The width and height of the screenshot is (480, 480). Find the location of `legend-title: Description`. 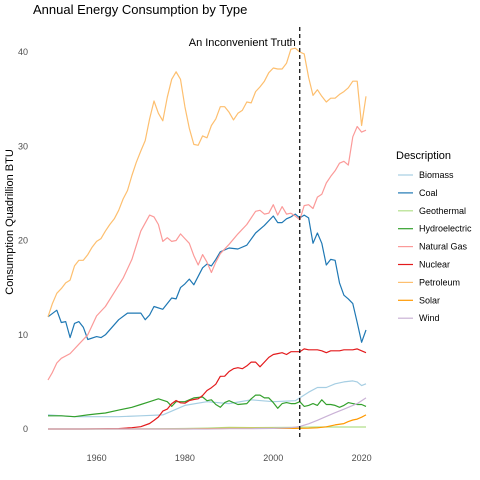

legend-title: Description is located at coordinates (423, 156).